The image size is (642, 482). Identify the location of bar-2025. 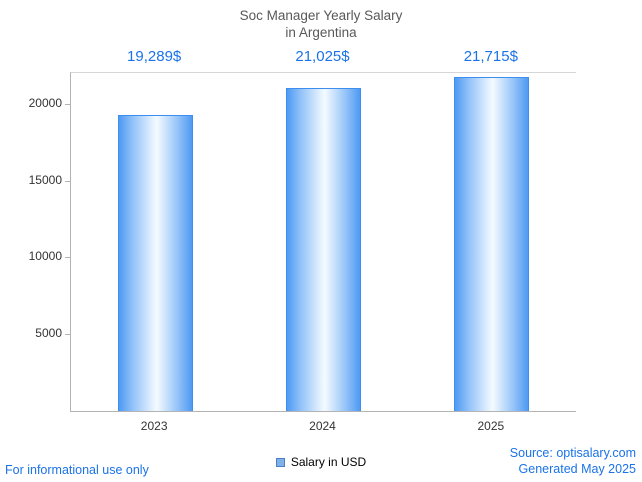
(492, 244).